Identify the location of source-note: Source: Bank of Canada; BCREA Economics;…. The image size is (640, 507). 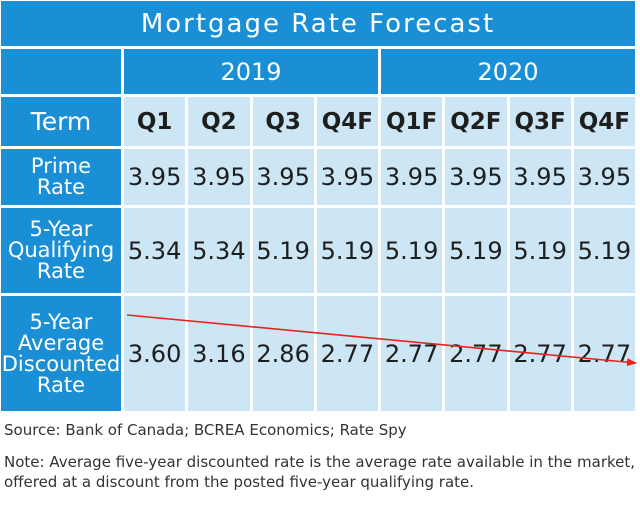
(205, 430).